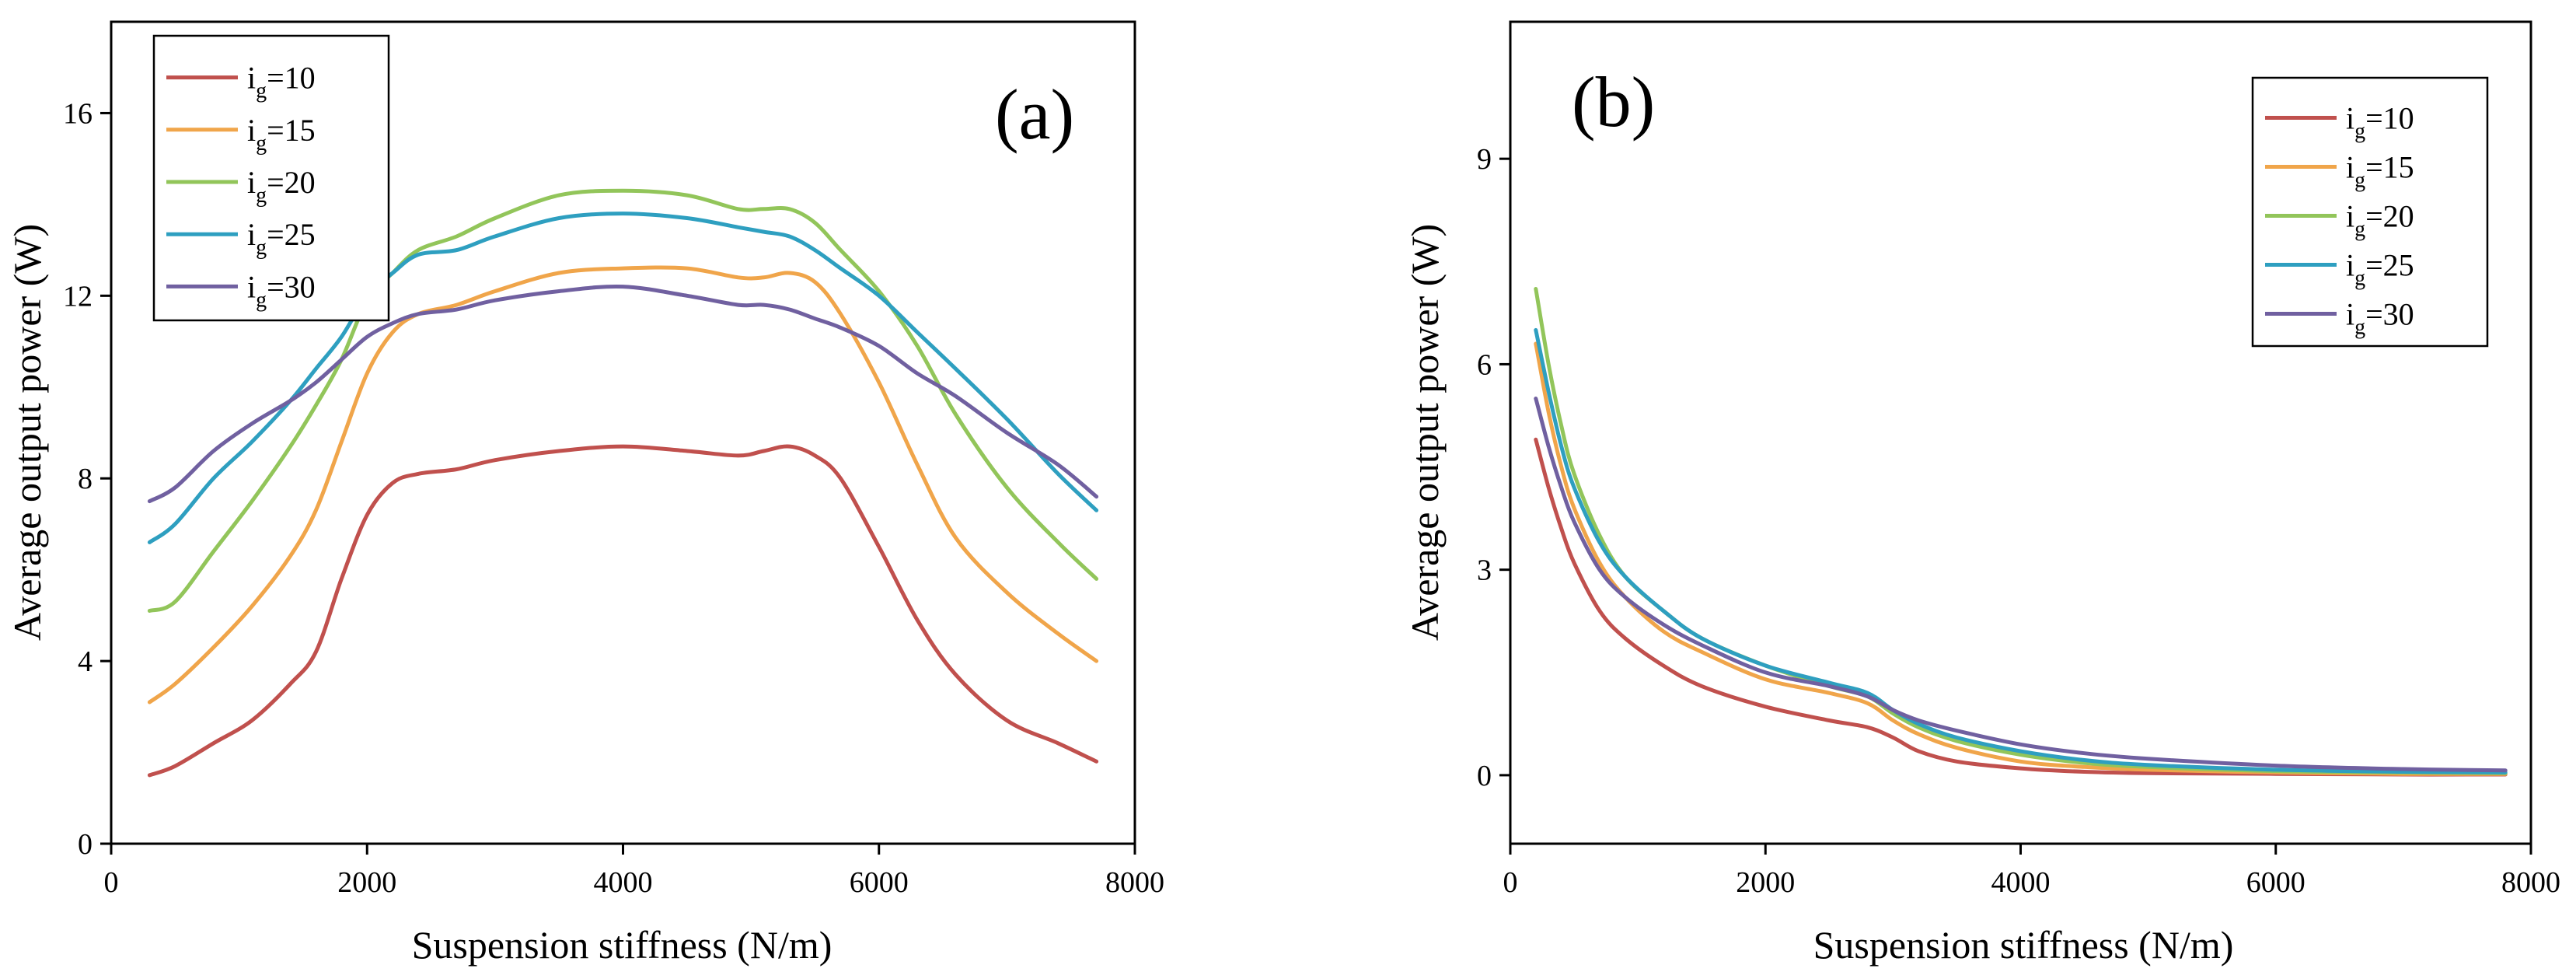 The width and height of the screenshot is (2576, 979). What do you see at coordinates (1485, 571) in the screenshot?
I see `y-tick-label: 3` at bounding box center [1485, 571].